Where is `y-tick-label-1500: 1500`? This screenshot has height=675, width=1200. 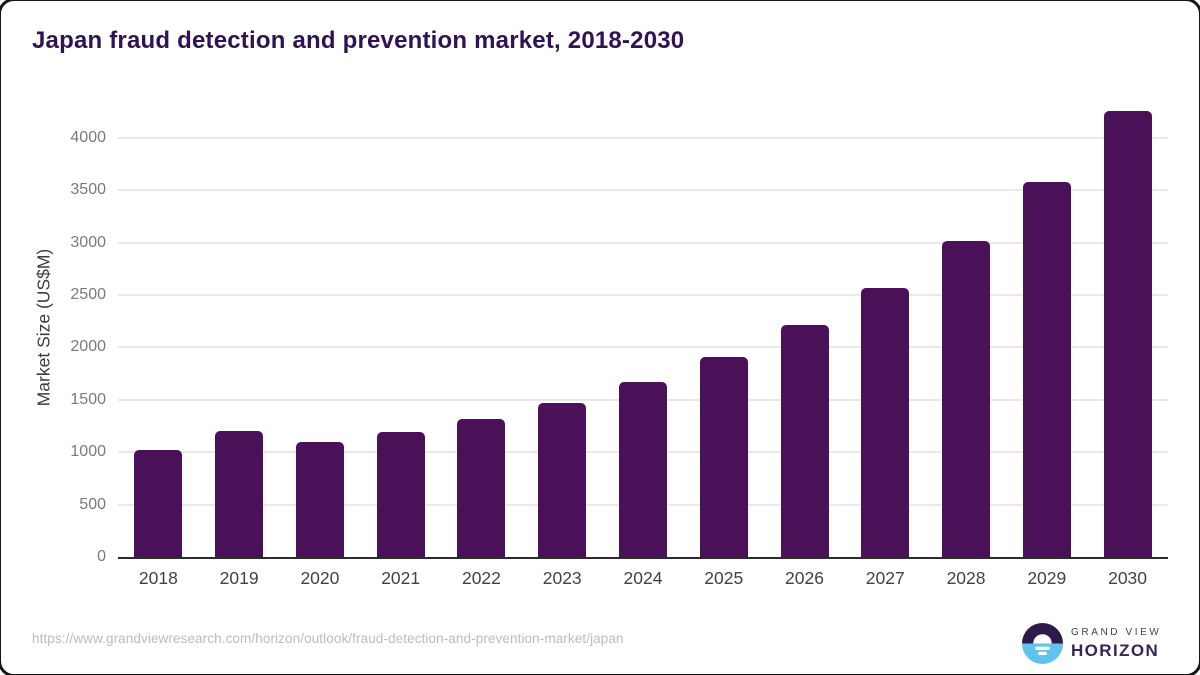
y-tick-label-1500: 1500 is located at coordinates (88, 399).